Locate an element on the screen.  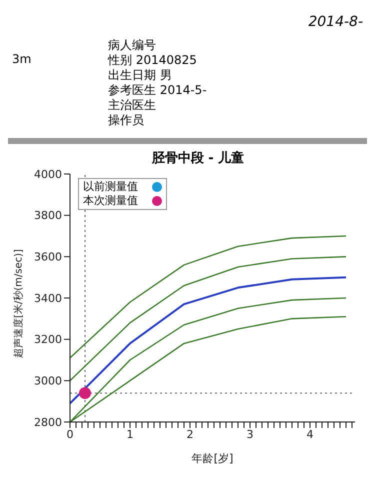
text: 出生日期 男 is located at coordinates (140, 75).